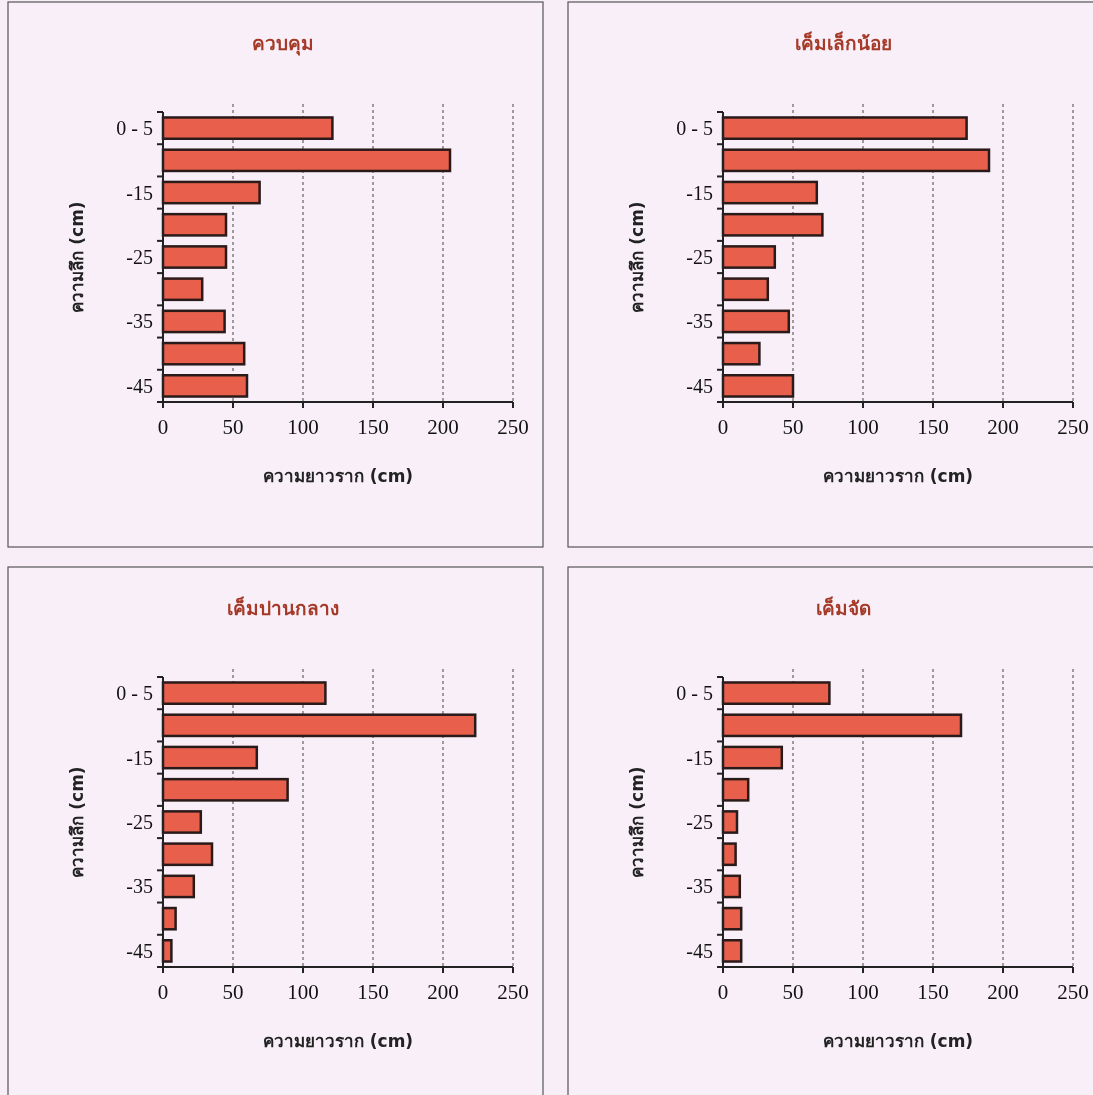 This screenshot has width=1093, height=1095. Describe the element at coordinates (283, 607) in the screenshot. I see `chart-title: เค็มปานกลาง` at that location.